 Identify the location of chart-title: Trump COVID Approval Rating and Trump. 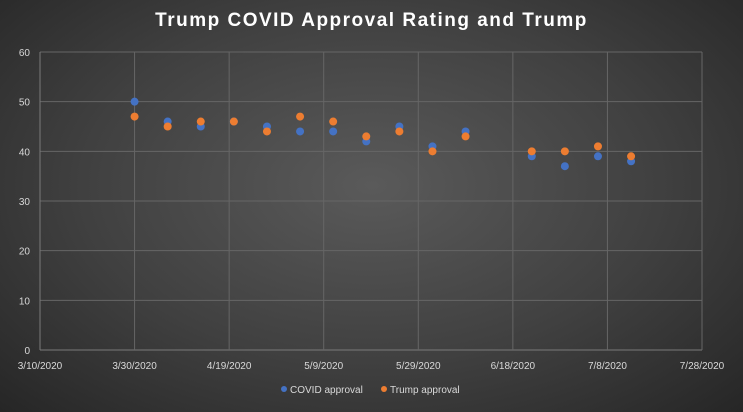
(371, 20).